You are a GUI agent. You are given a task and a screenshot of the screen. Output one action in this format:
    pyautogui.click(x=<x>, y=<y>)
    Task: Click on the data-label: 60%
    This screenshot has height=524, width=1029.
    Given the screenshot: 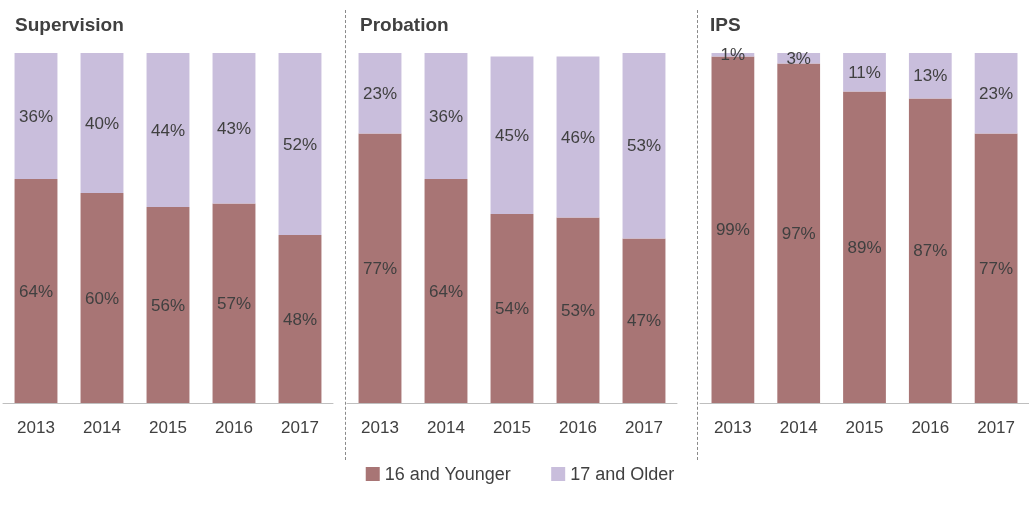 What is the action you would take?
    pyautogui.click(x=102, y=298)
    